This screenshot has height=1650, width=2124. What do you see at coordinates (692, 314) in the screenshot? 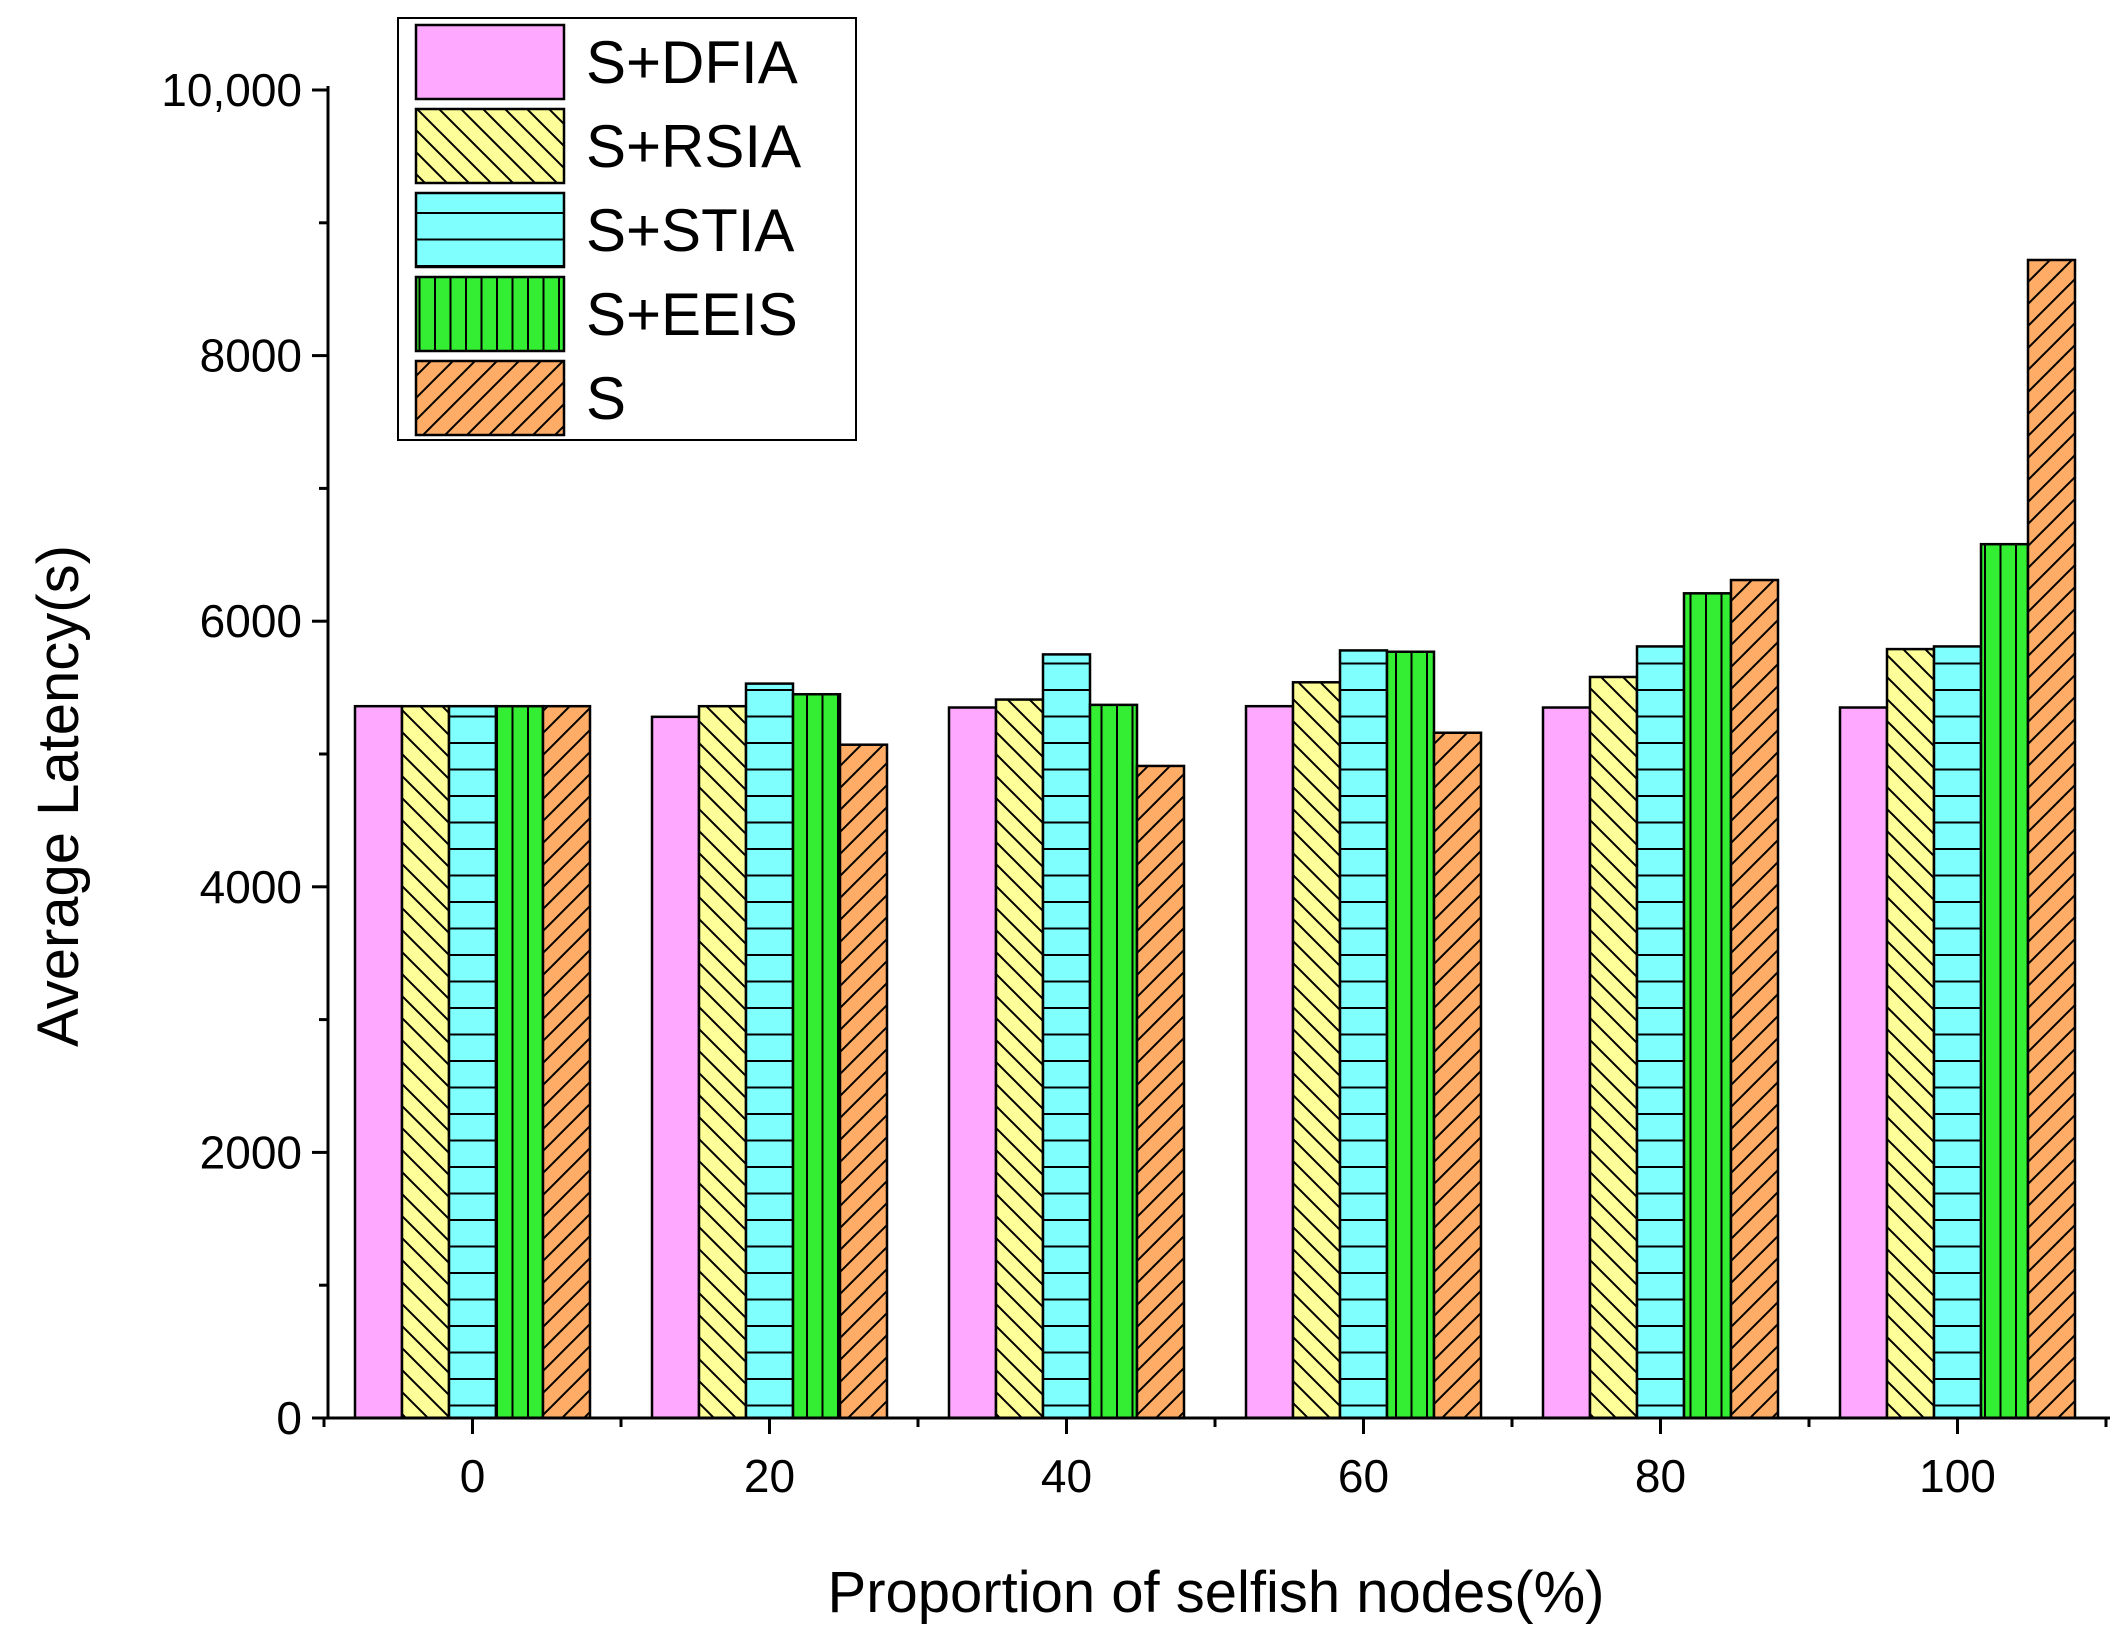
I see `legend-label: S+EEIS` at bounding box center [692, 314].